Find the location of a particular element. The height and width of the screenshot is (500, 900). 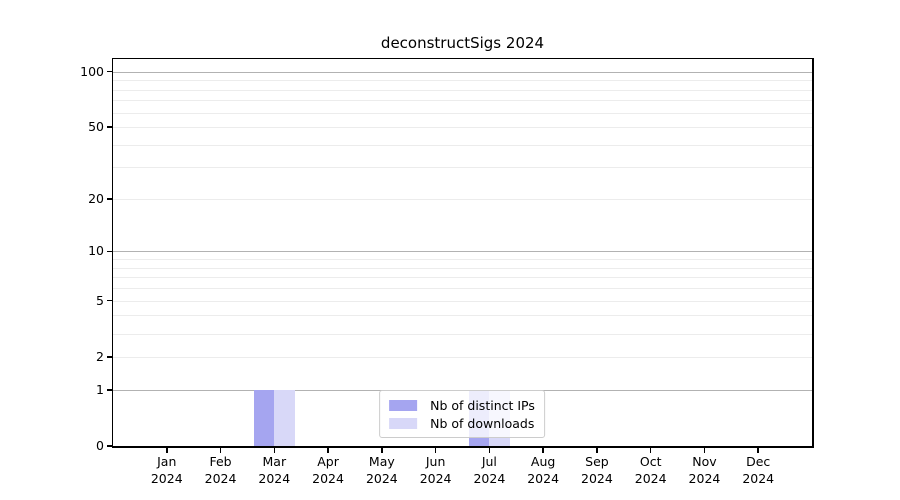

legend-swatch-downloads is located at coordinates (403, 423).